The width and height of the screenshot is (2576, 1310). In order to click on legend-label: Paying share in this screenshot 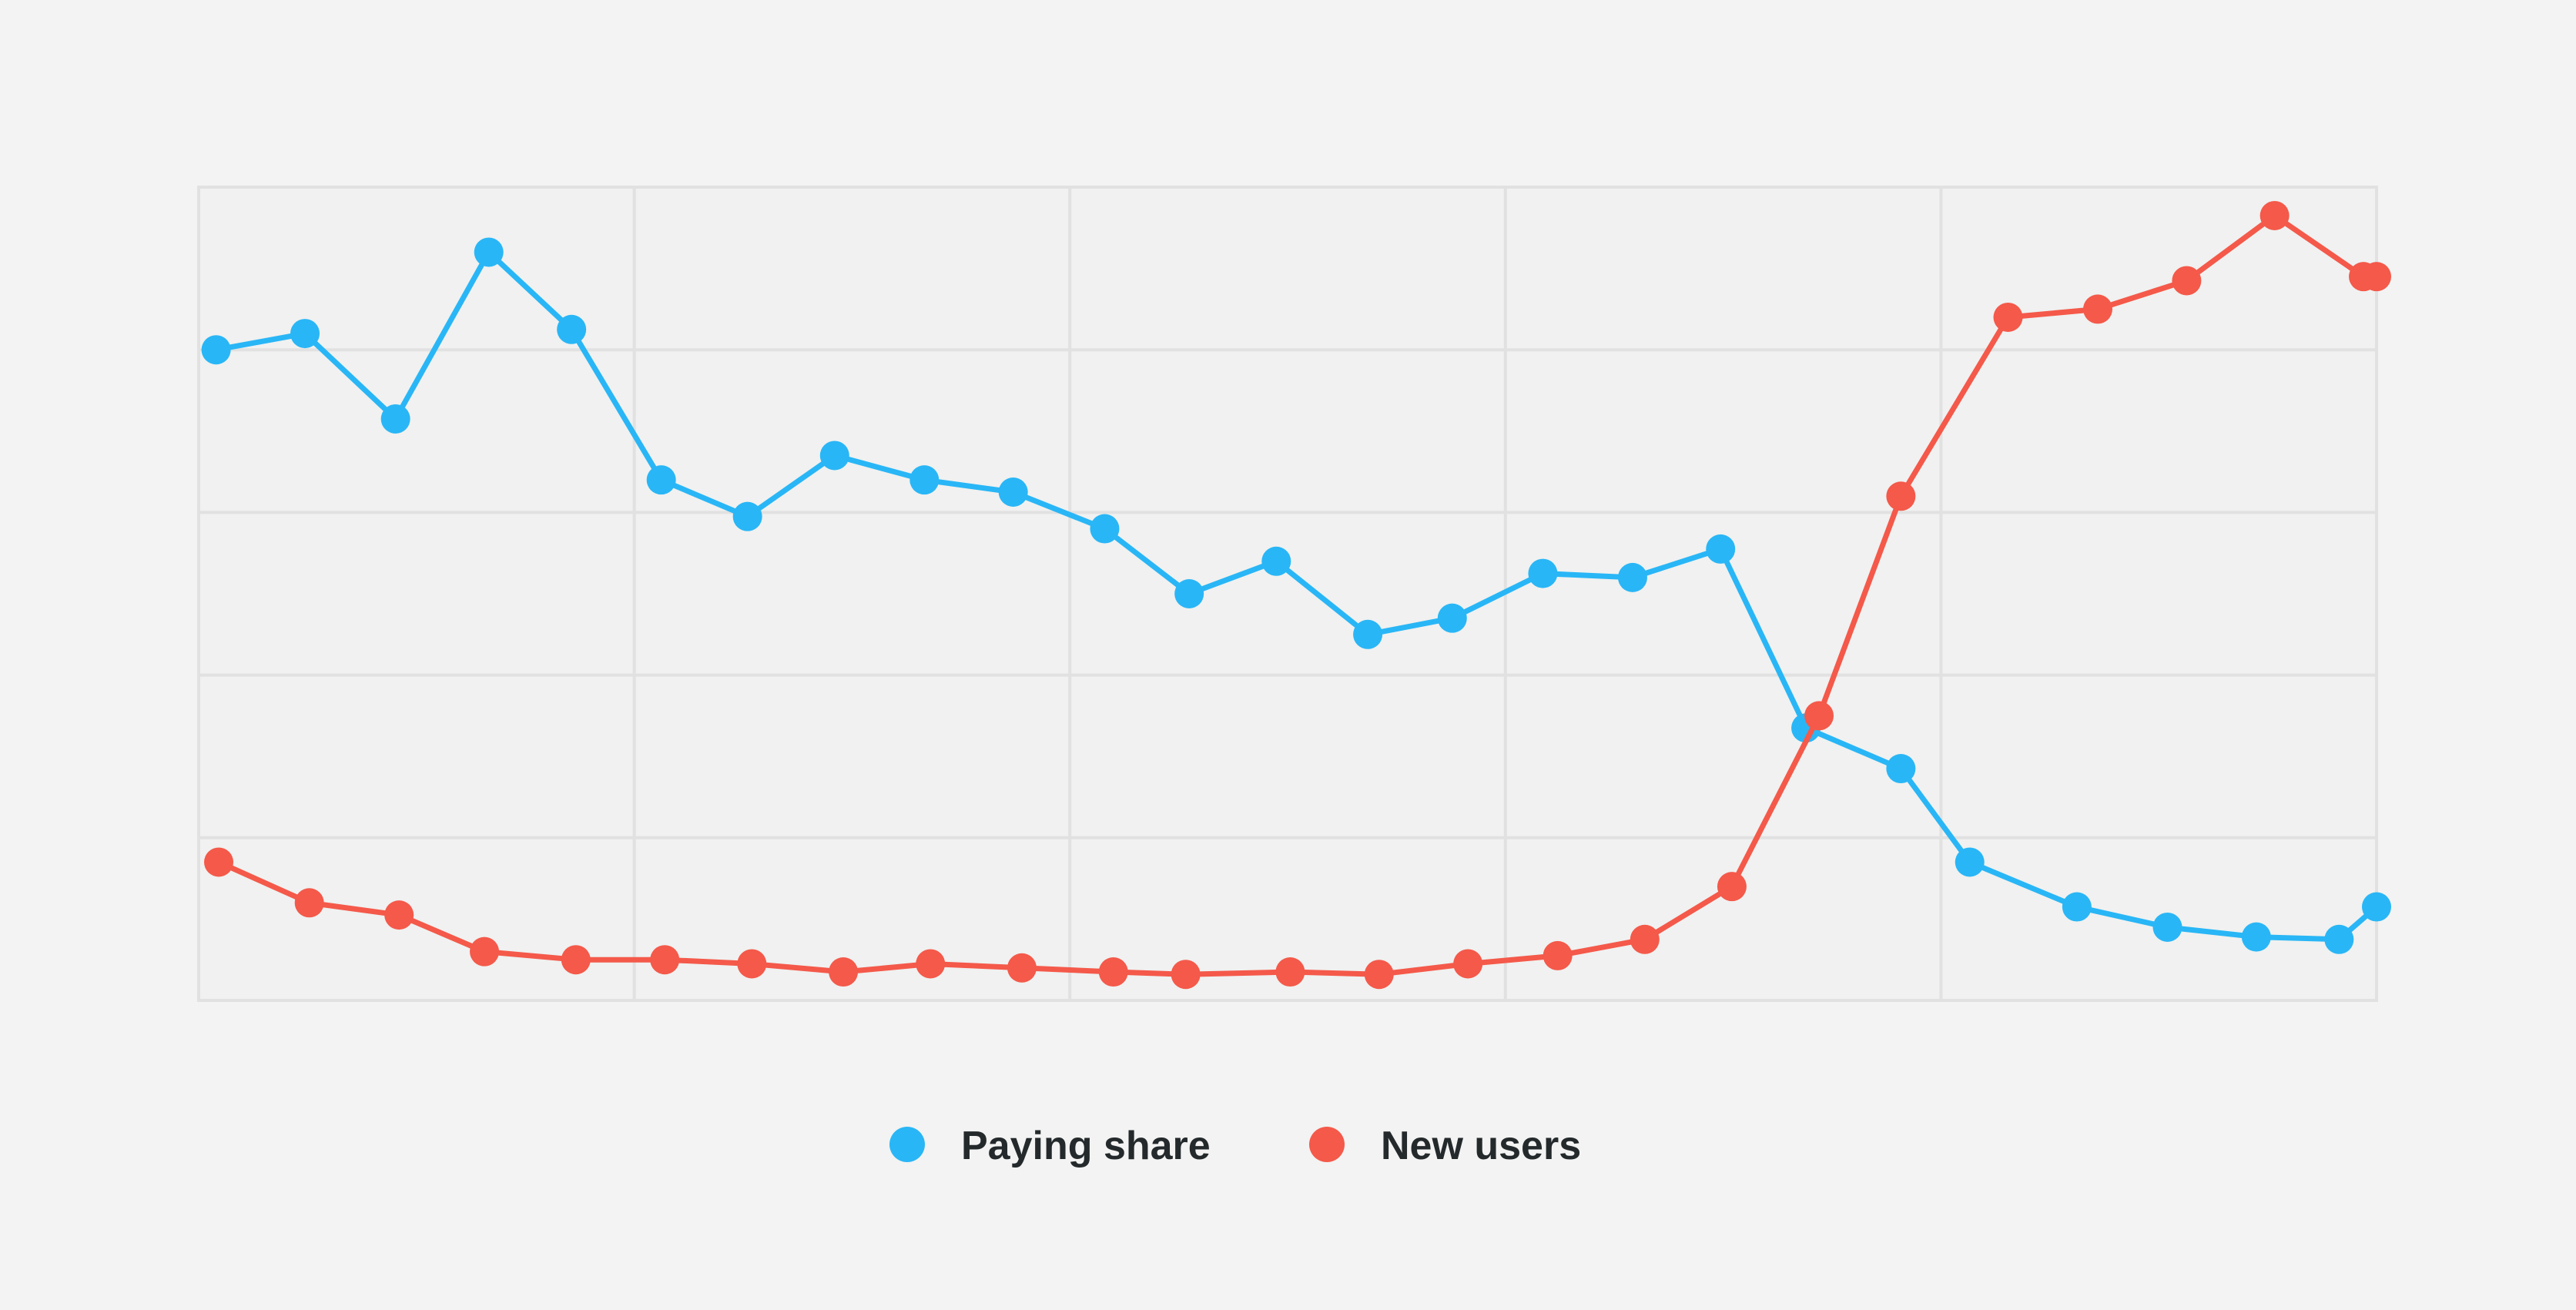, I will do `click(1086, 1146)`.